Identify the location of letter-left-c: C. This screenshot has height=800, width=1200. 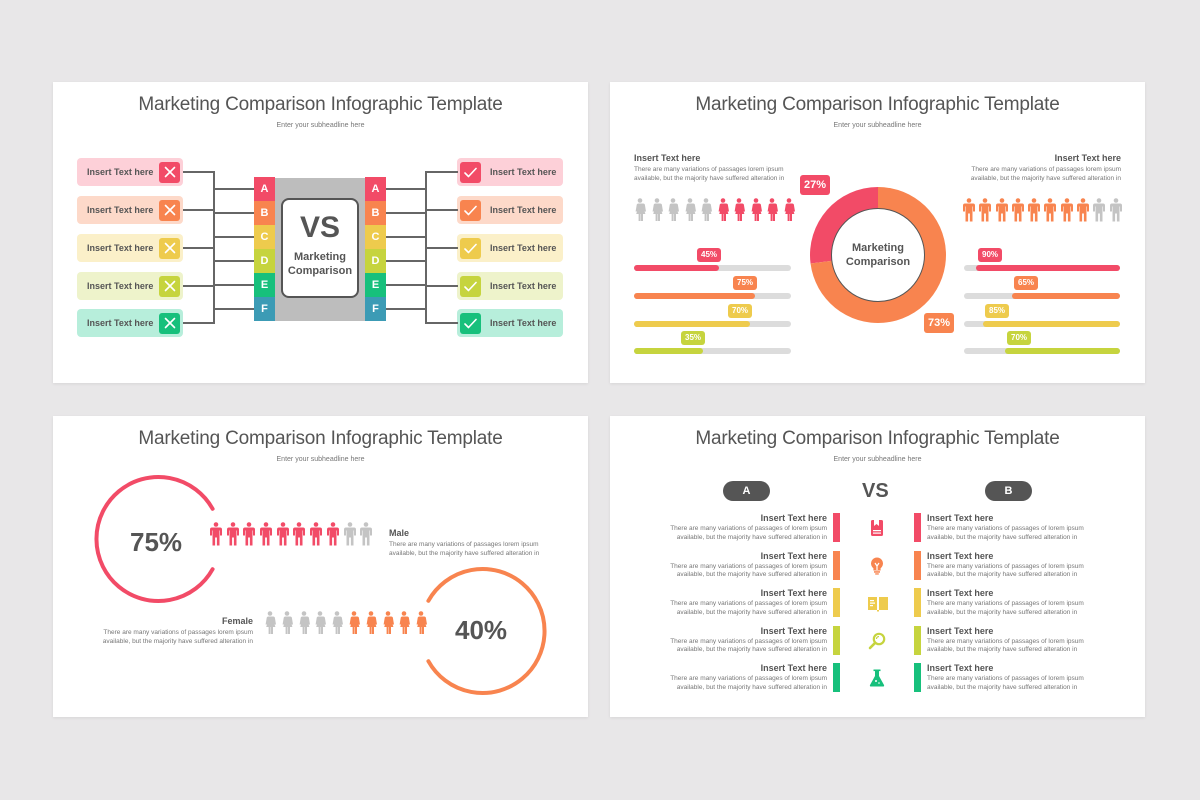
(264, 237).